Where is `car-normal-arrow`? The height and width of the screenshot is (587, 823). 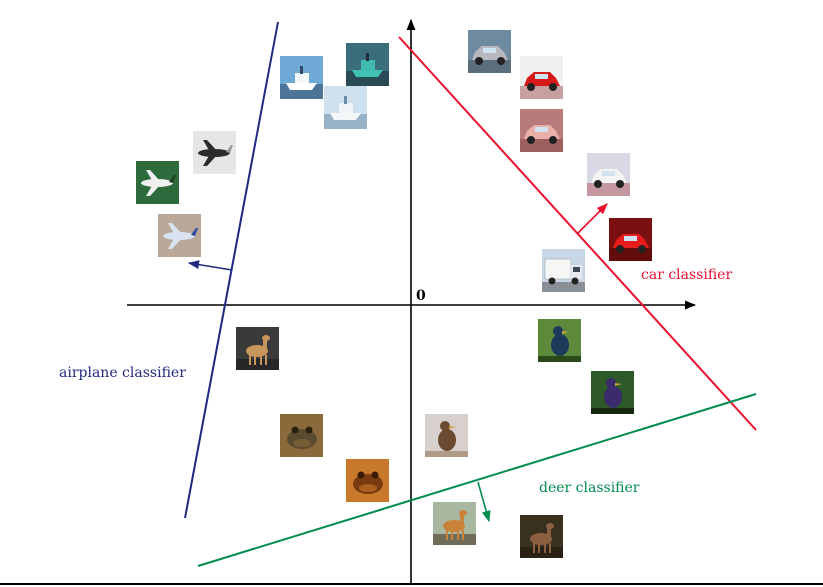
car-normal-arrow is located at coordinates (592, 218).